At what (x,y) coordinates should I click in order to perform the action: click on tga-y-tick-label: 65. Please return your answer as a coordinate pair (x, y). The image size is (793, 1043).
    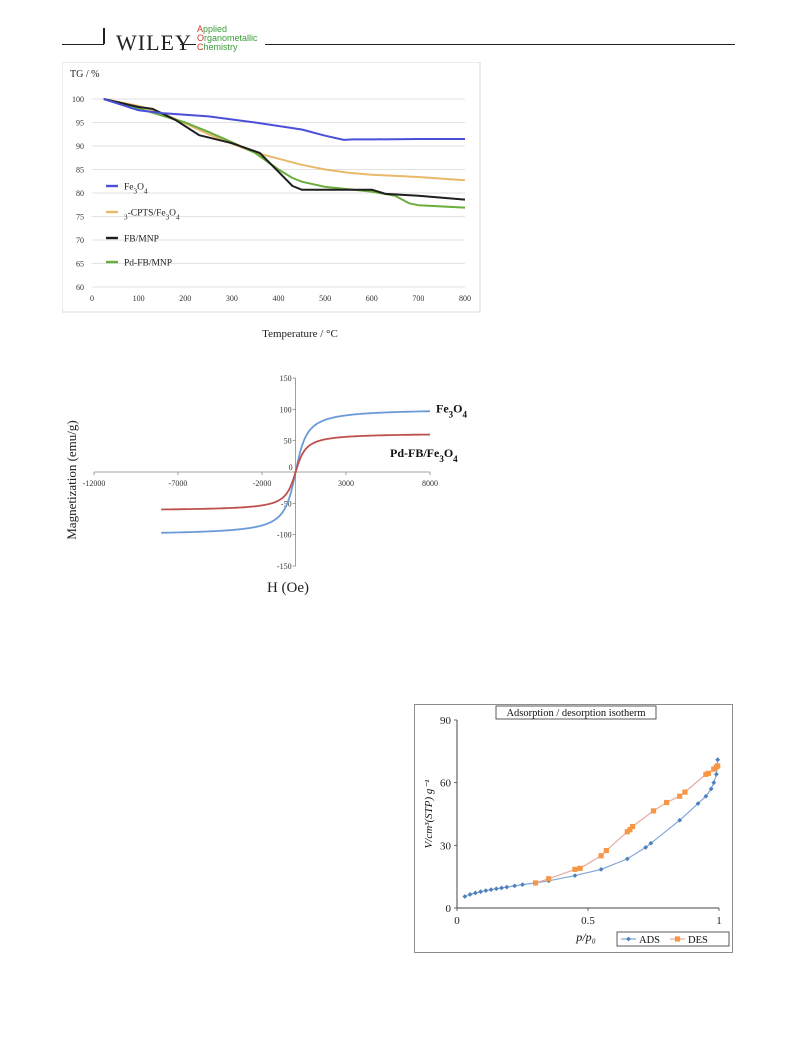
    Looking at the image, I should click on (80, 264).